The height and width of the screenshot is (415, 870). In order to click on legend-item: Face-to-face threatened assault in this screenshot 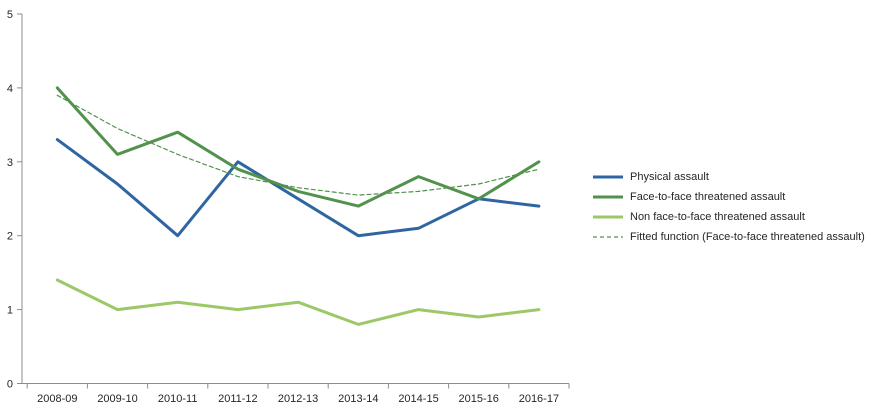, I will do `click(728, 197)`.